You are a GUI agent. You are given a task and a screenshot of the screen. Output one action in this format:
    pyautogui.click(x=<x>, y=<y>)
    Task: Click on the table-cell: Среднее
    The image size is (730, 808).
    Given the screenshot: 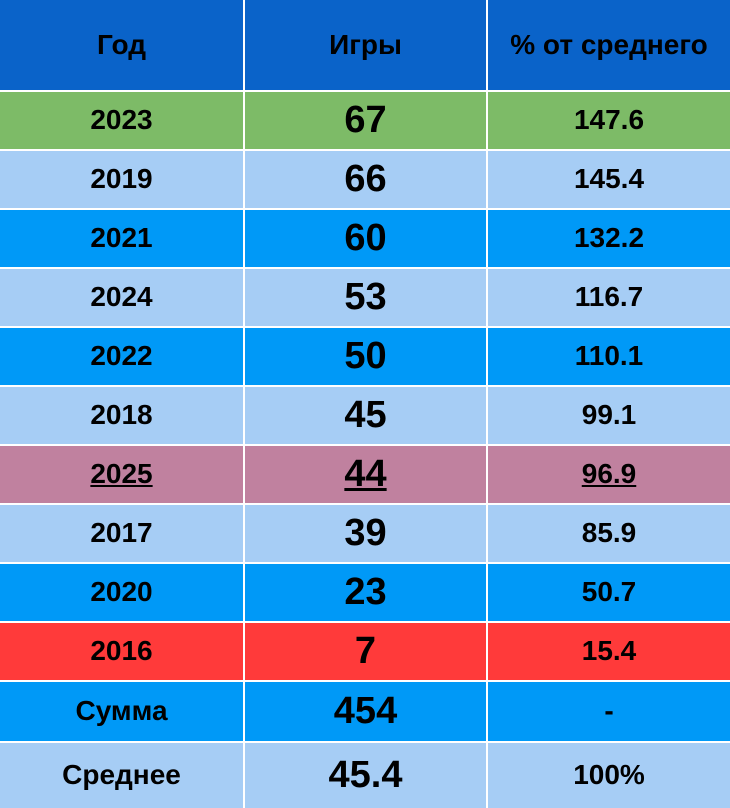 What is the action you would take?
    pyautogui.click(x=121, y=775)
    